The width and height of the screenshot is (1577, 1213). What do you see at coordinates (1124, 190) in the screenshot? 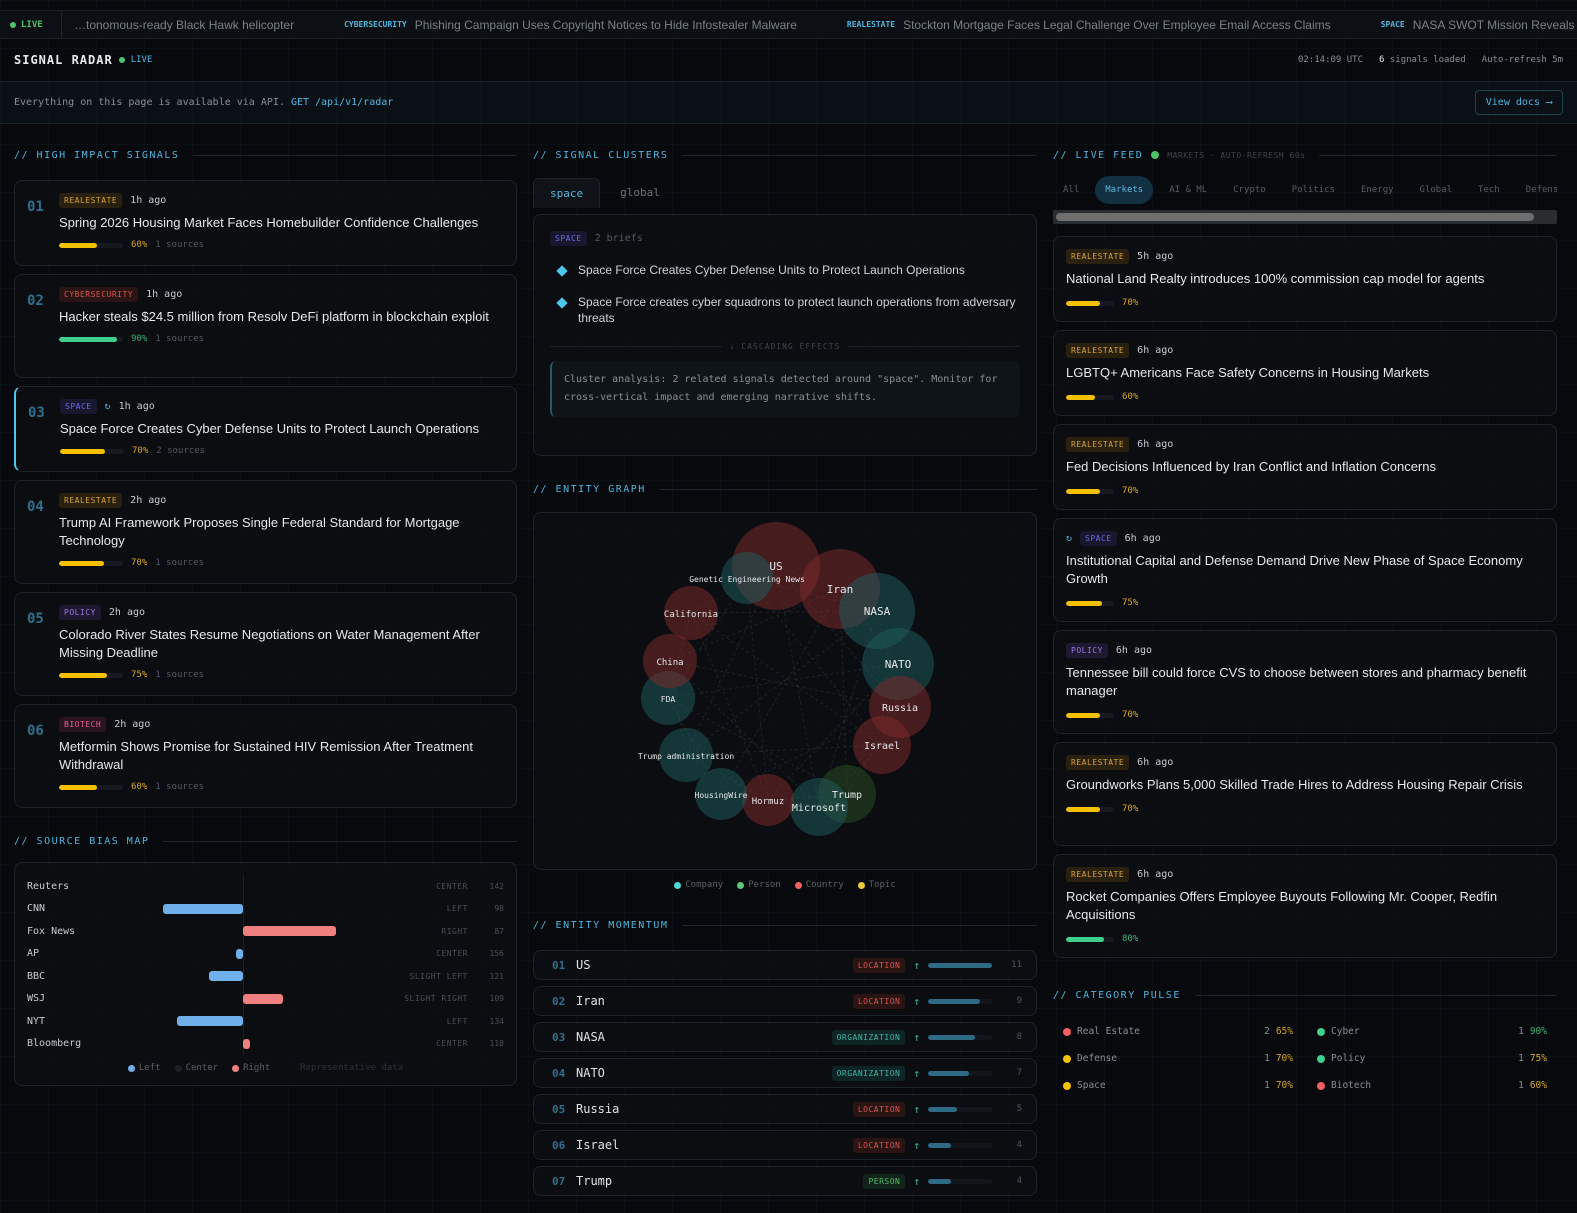
I see `feed-tab: Markets` at bounding box center [1124, 190].